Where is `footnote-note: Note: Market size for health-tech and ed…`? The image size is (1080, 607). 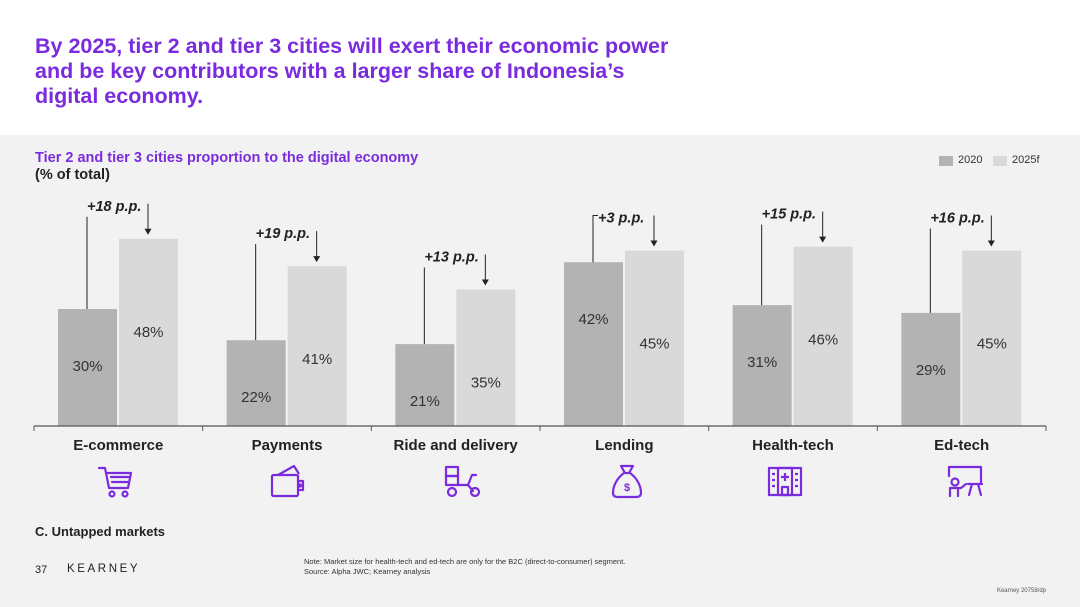 footnote-note: Note: Market size for health-tech and ed… is located at coordinates (465, 561).